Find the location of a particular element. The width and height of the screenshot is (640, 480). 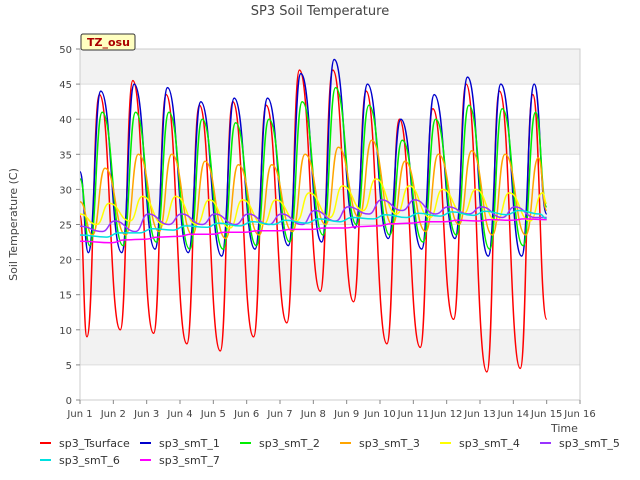

x-tick-label: Jun 7 is located at coordinates (279, 414).